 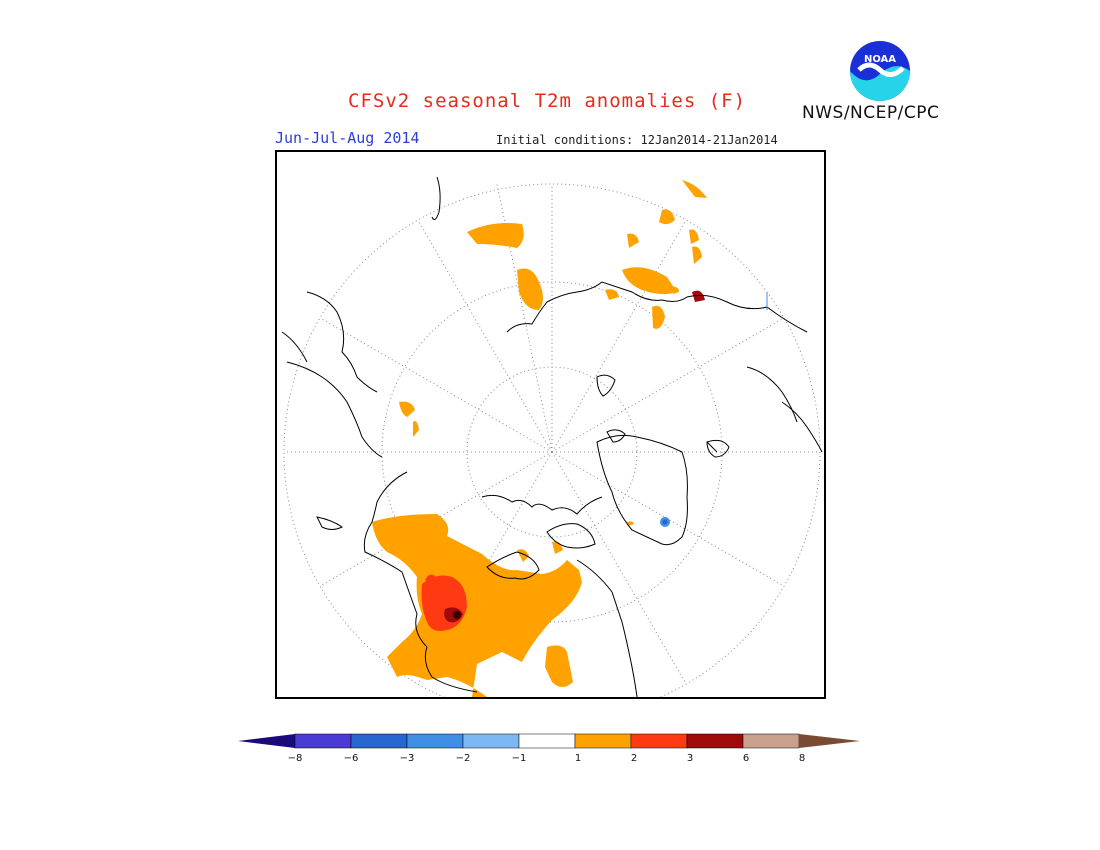 What do you see at coordinates (829, 741) in the screenshot?
I see `colorbar-max-arrow` at bounding box center [829, 741].